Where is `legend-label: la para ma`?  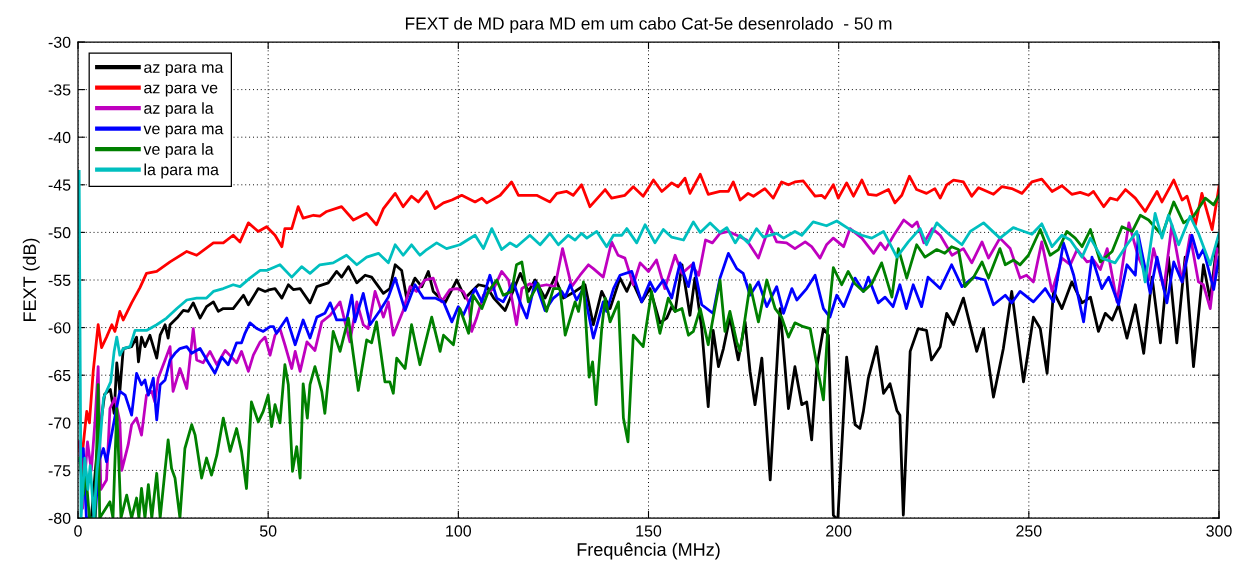 legend-label: la para ma is located at coordinates (181, 171).